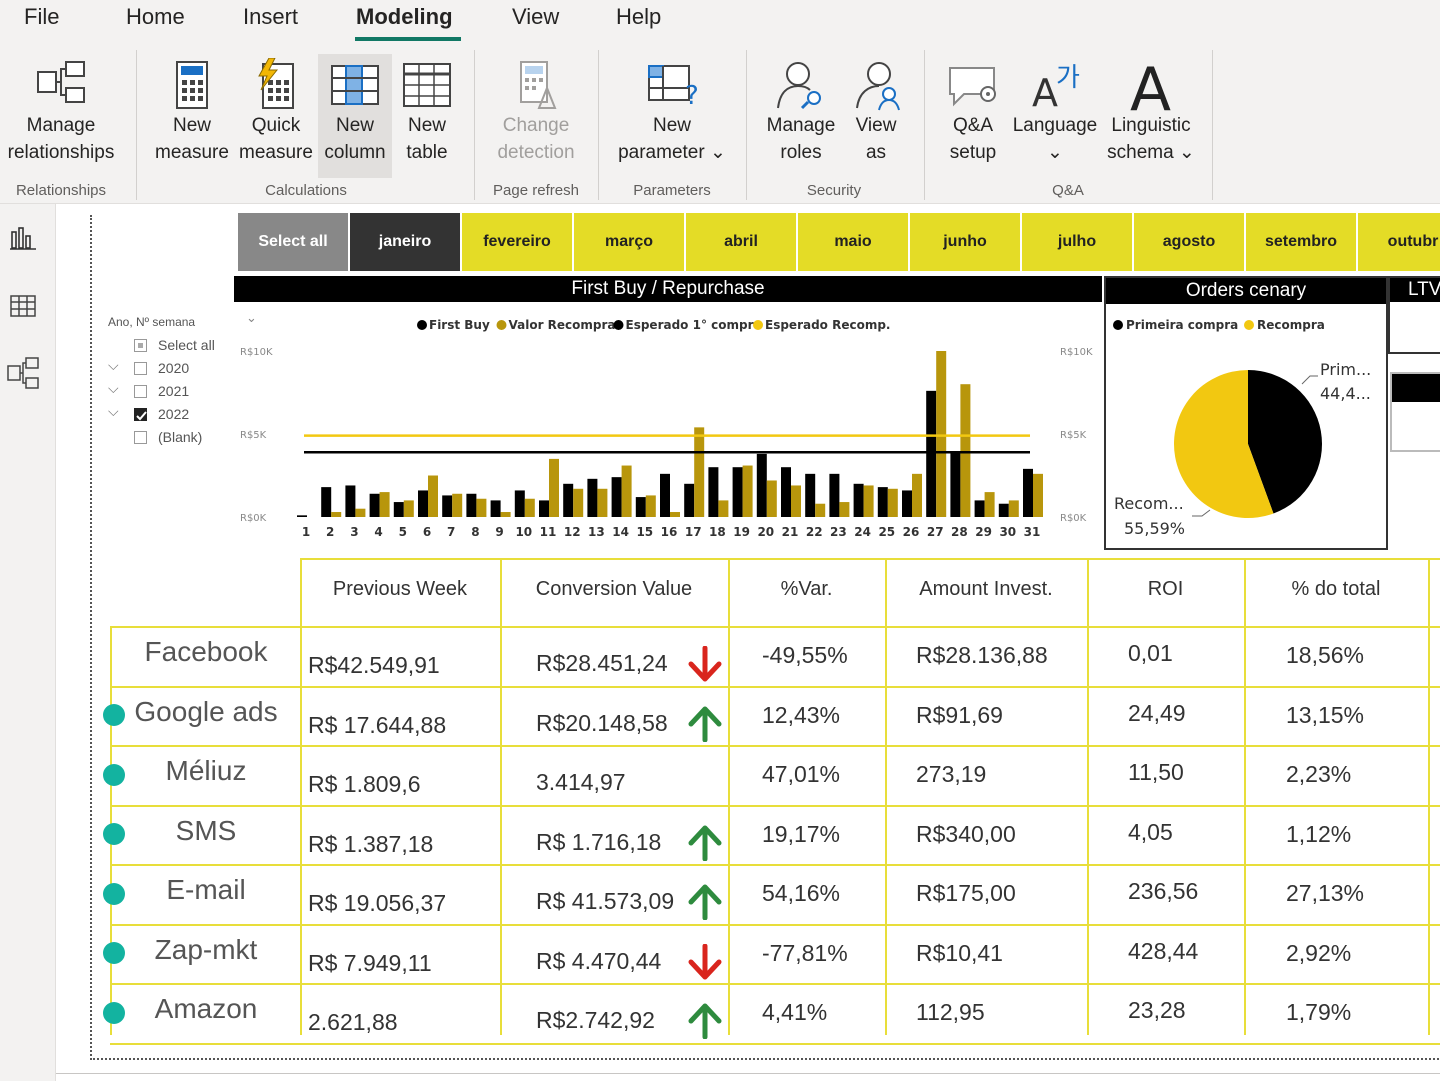 This screenshot has width=1440, height=1081. I want to click on view-as-button: View as, so click(876, 112).